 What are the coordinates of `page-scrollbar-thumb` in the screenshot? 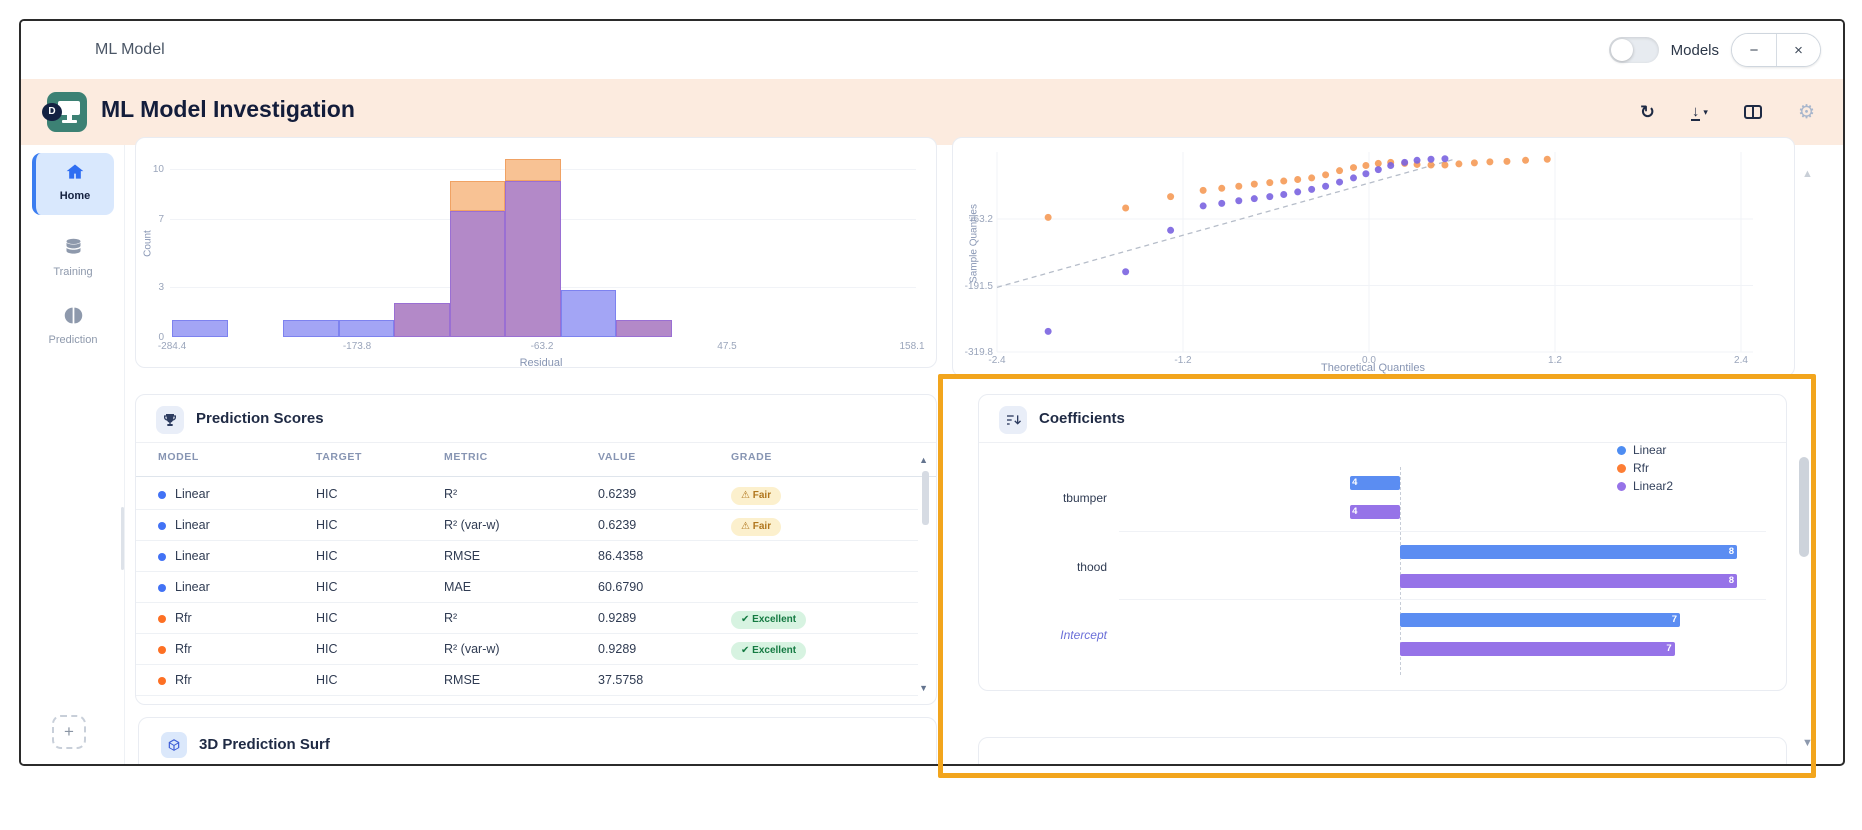 It's located at (1804, 507).